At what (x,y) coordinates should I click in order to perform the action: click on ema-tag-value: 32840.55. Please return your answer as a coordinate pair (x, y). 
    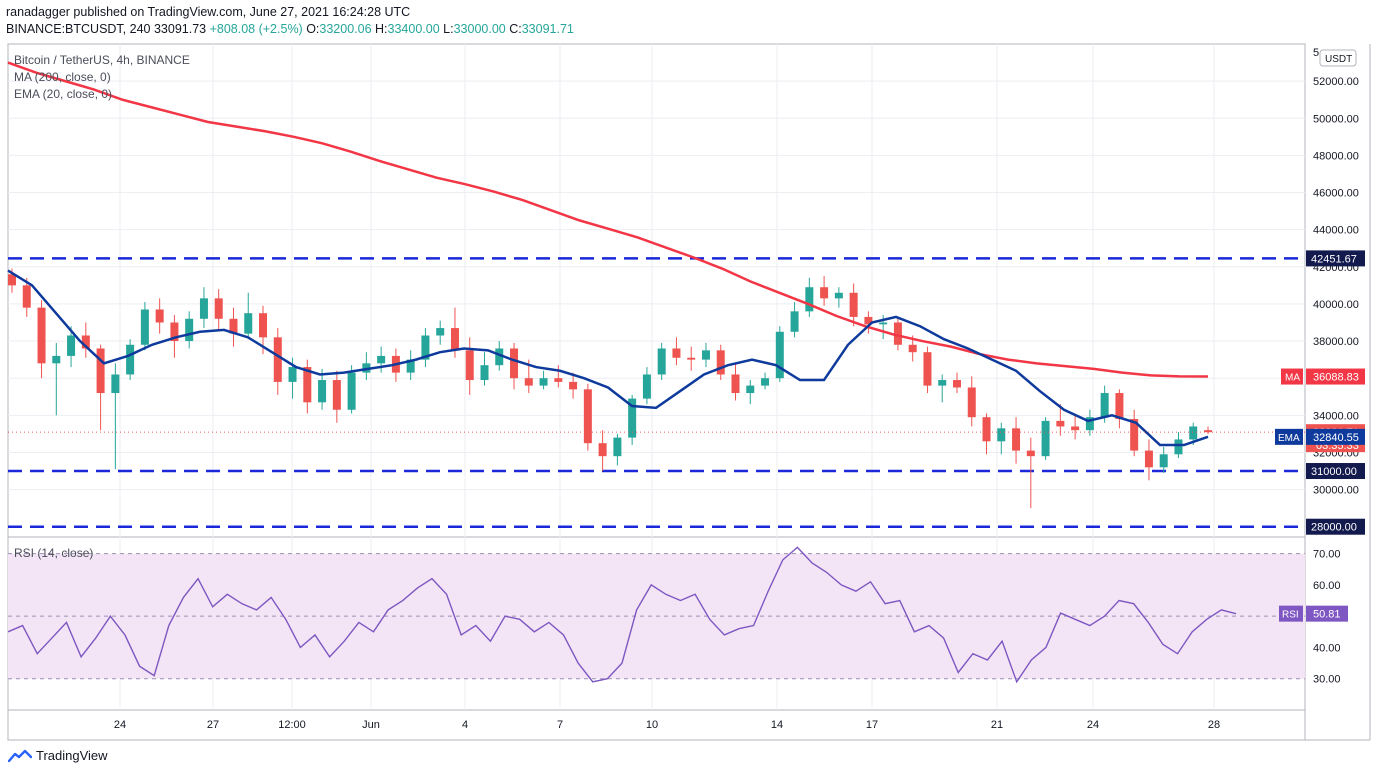
    Looking at the image, I should click on (1336, 438).